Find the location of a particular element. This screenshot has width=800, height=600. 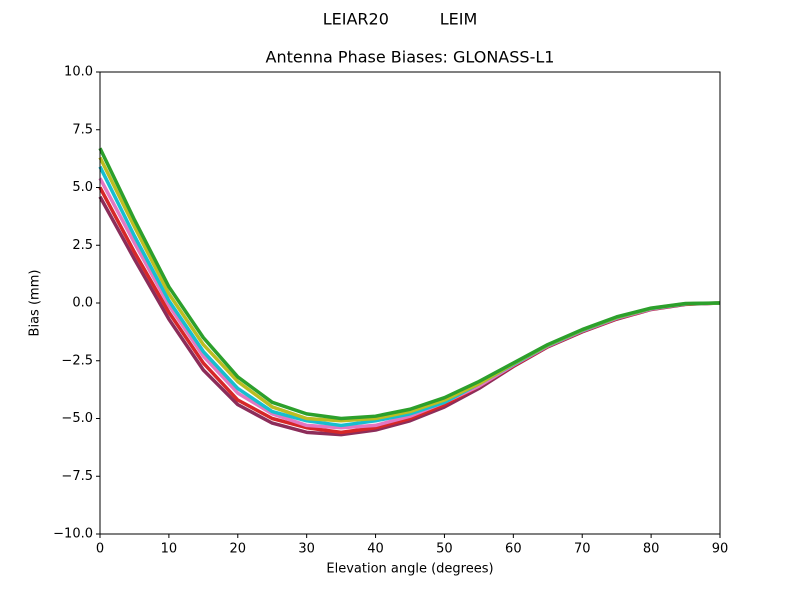

y-tick-label: 2.5 is located at coordinates (82, 245).